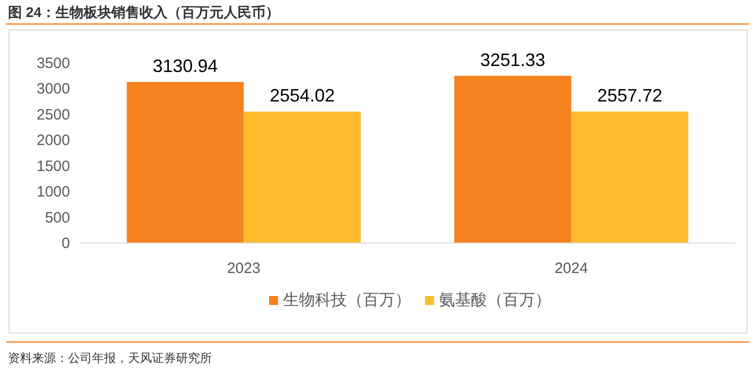 Image resolution: width=755 pixels, height=372 pixels. What do you see at coordinates (57, 217) in the screenshot?
I see `y-tick-label: 500` at bounding box center [57, 217].